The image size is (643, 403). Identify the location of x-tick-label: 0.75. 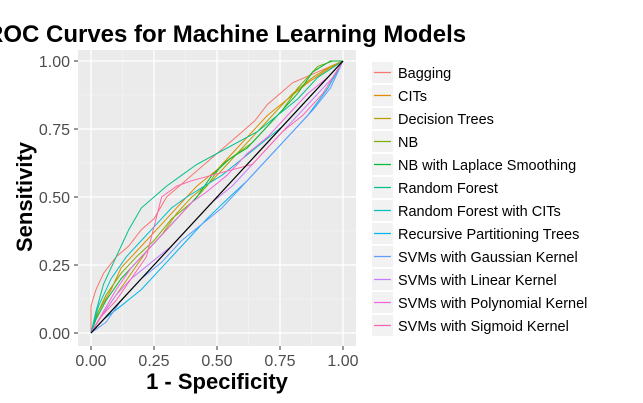
(279, 361).